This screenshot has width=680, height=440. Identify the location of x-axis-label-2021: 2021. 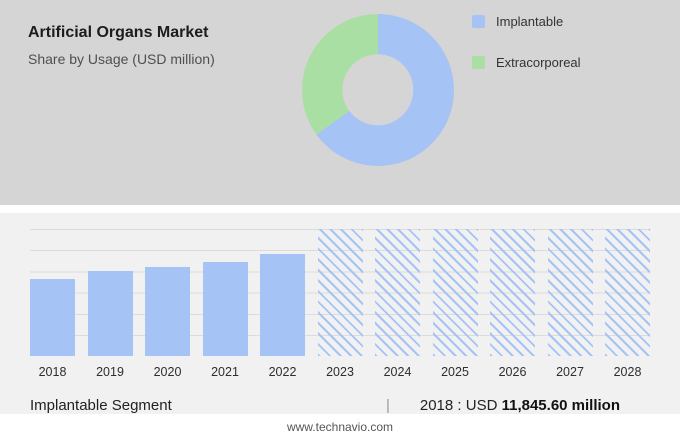
(225, 372).